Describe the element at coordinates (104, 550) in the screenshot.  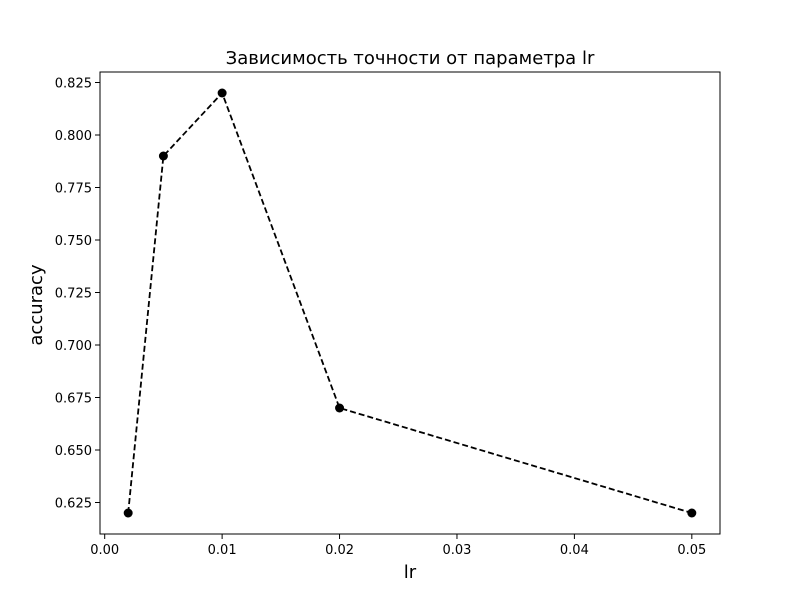
I see `x-tick-label: 0.00` at that location.